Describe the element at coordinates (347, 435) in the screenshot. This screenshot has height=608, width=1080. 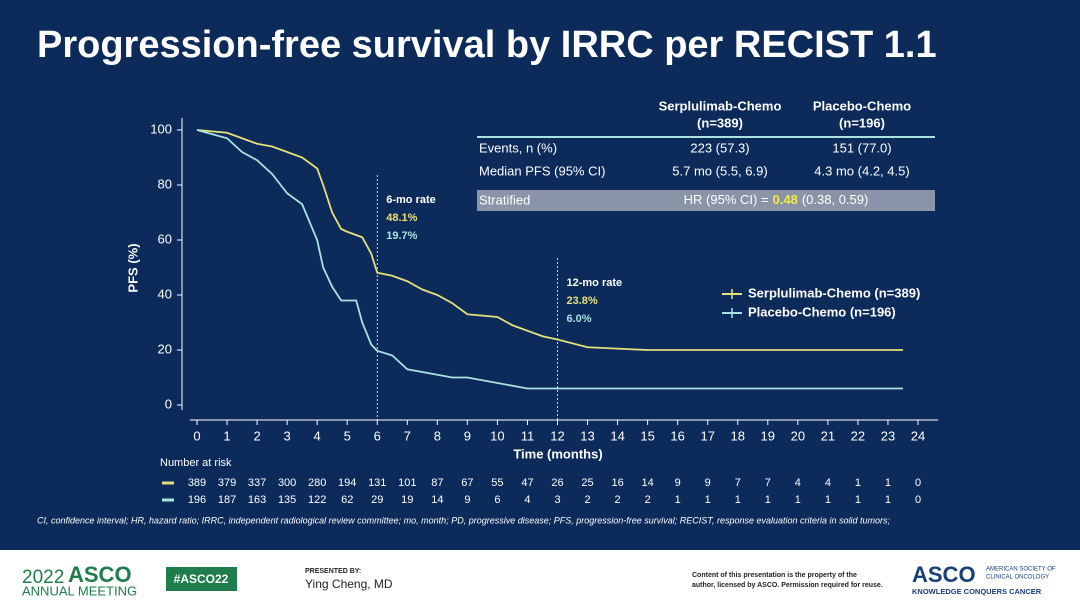
I see `x-tick-label: 5` at that location.